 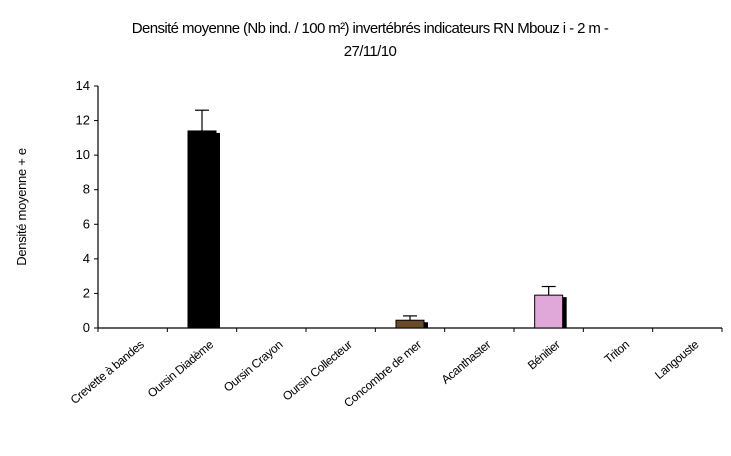 I want to click on y-tick-label: 4, so click(x=86, y=258).